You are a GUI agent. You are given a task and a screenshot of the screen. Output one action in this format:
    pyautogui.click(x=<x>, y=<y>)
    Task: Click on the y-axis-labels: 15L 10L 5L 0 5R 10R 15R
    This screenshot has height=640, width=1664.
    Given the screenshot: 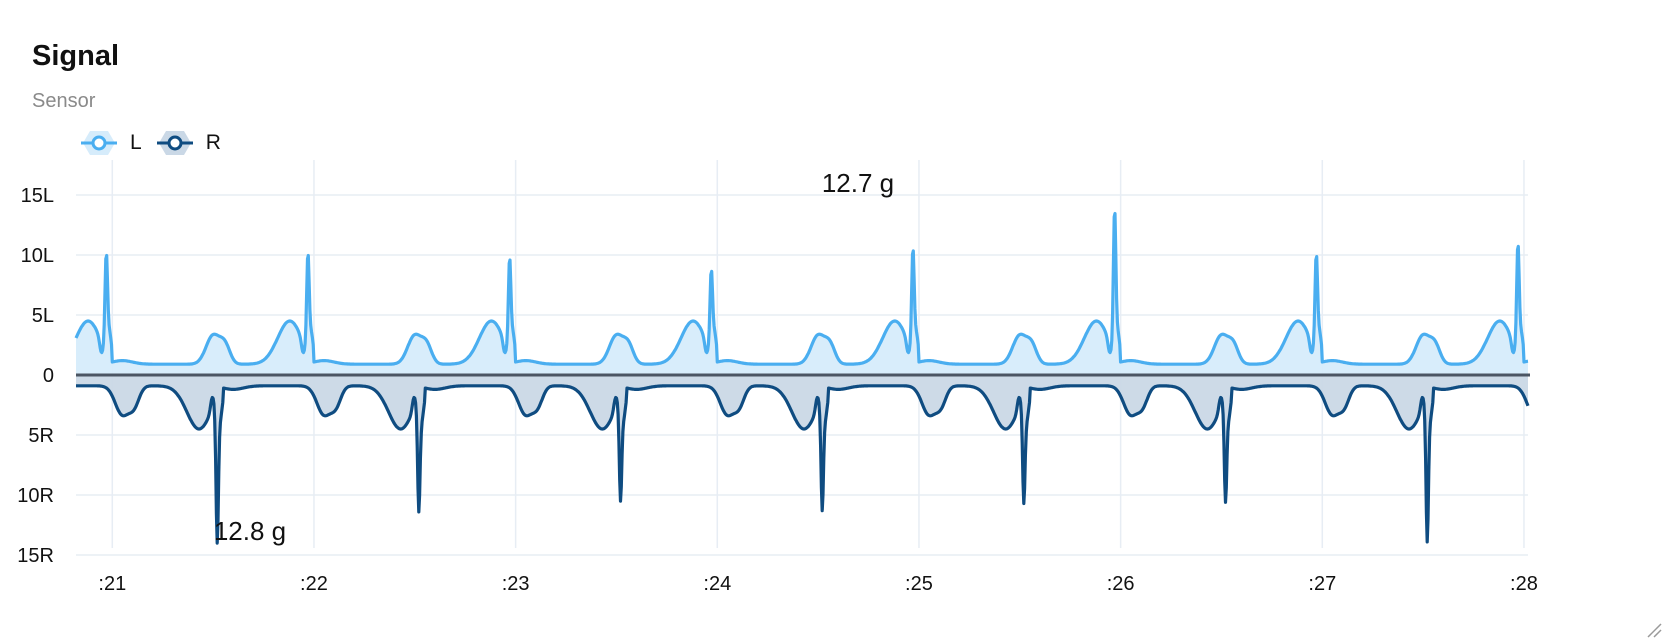 What is the action you would take?
    pyautogui.click(x=35, y=376)
    